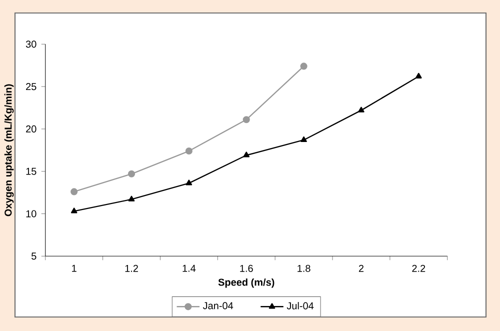 This screenshot has width=500, height=331. Describe the element at coordinates (246, 268) in the screenshot. I see `x-tick-label: 1.6` at that location.